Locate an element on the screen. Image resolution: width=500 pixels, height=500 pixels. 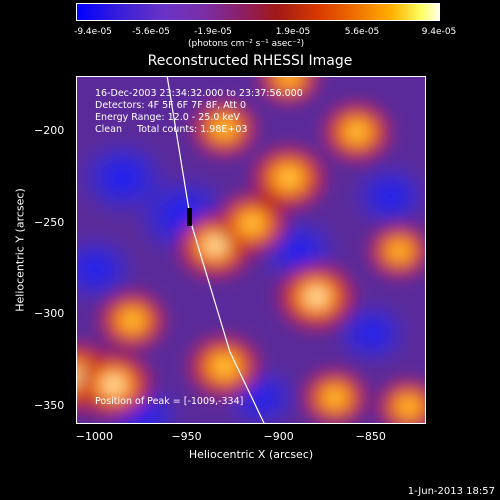
footer-date: 1-Jun-2013 18:57 is located at coordinates (451, 491).